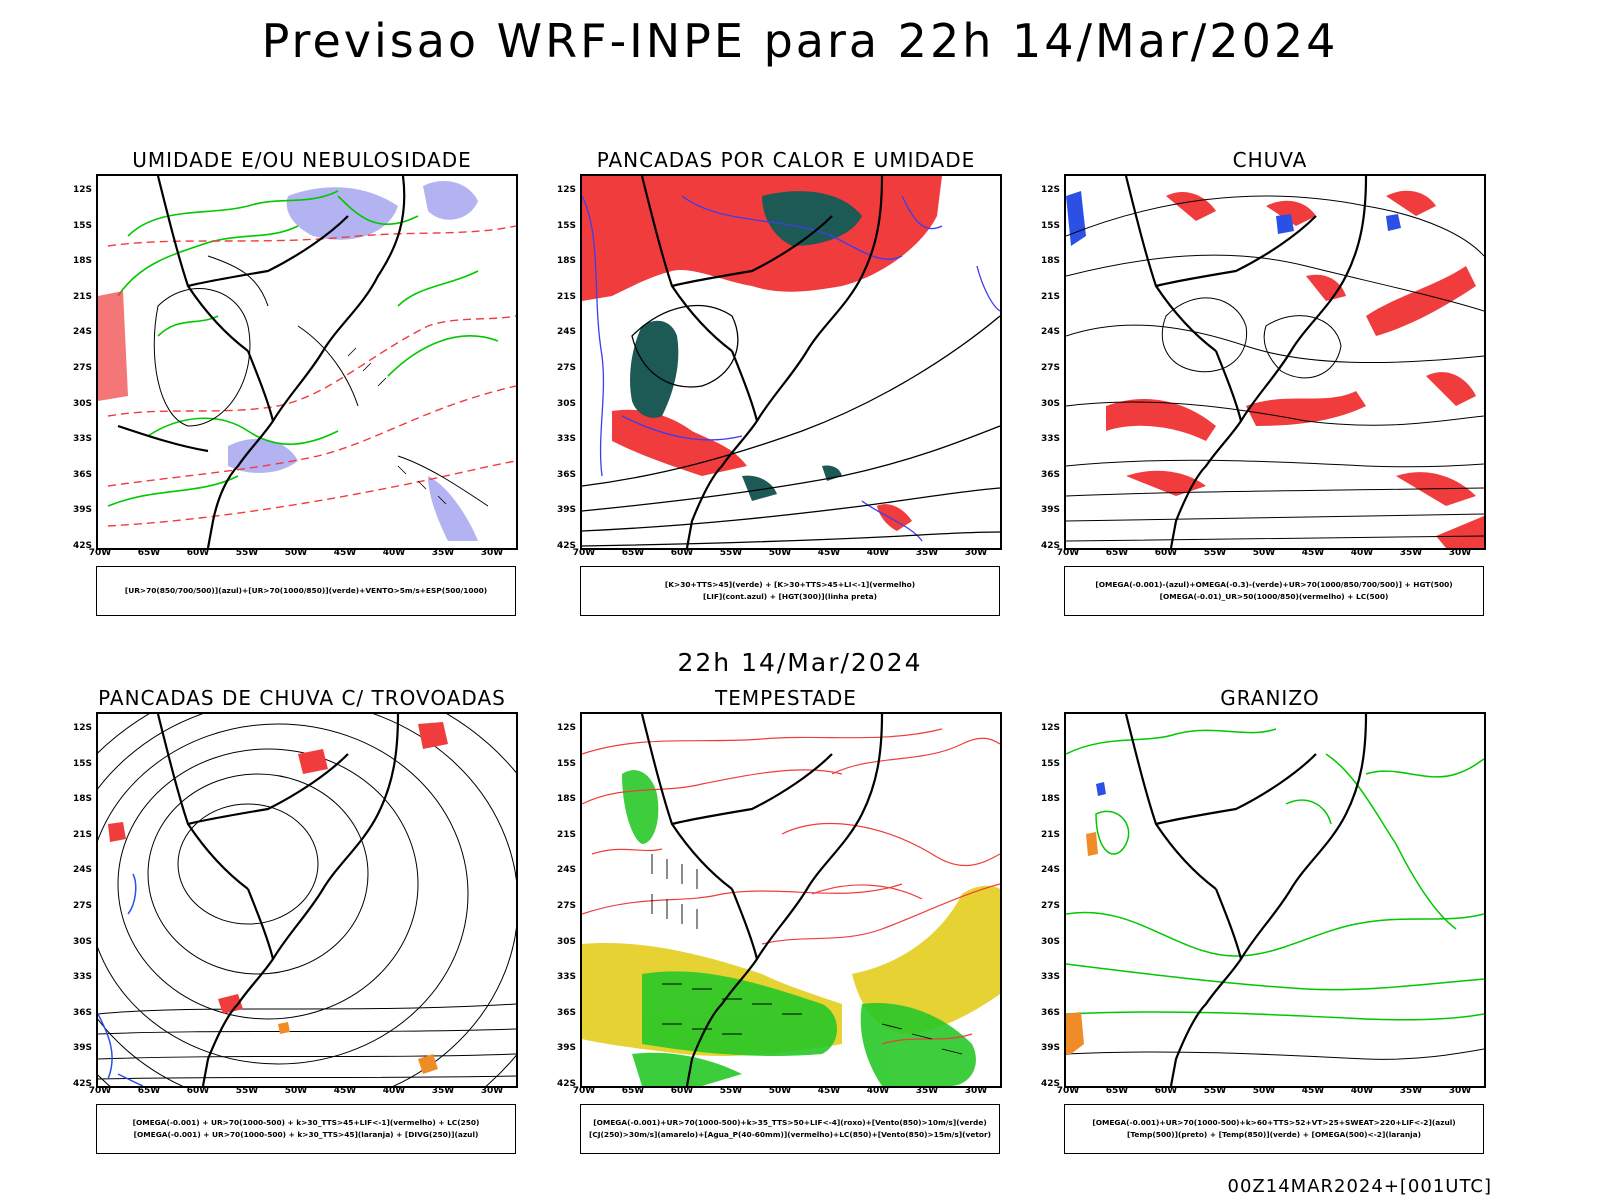  I want to click on red-dashed-contours, so click(311, 376).